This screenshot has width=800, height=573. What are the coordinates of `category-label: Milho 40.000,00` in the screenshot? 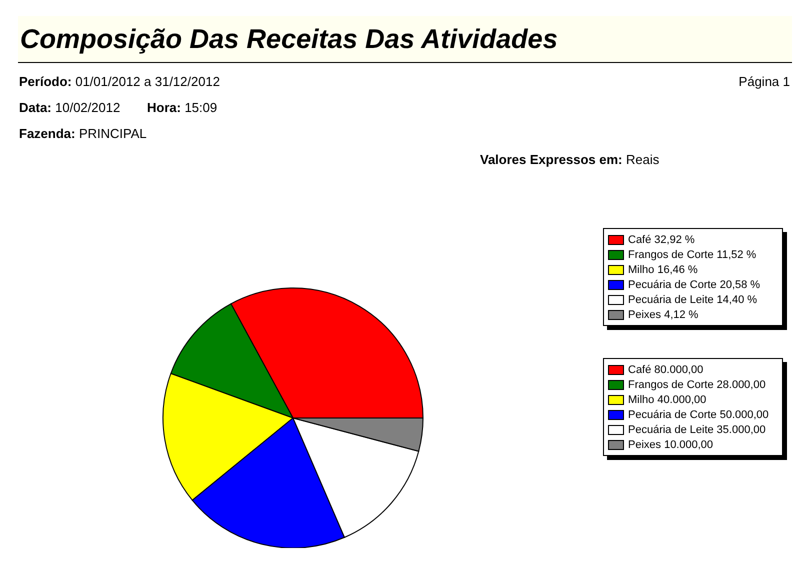 It's located at (667, 400).